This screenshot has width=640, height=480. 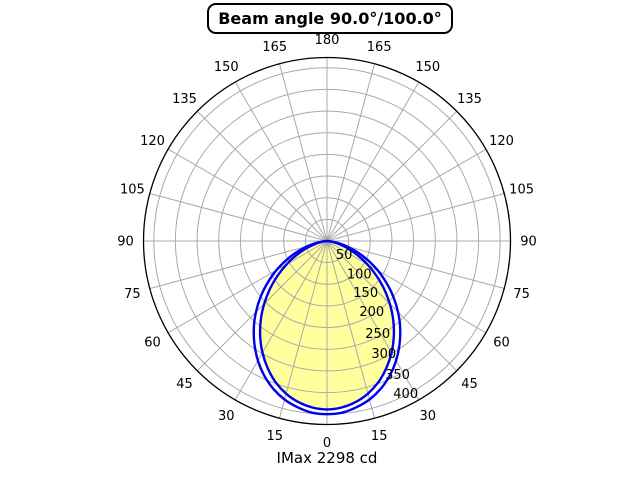 What do you see at coordinates (383, 354) in the screenshot?
I see `radial-tick-label: 300` at bounding box center [383, 354].